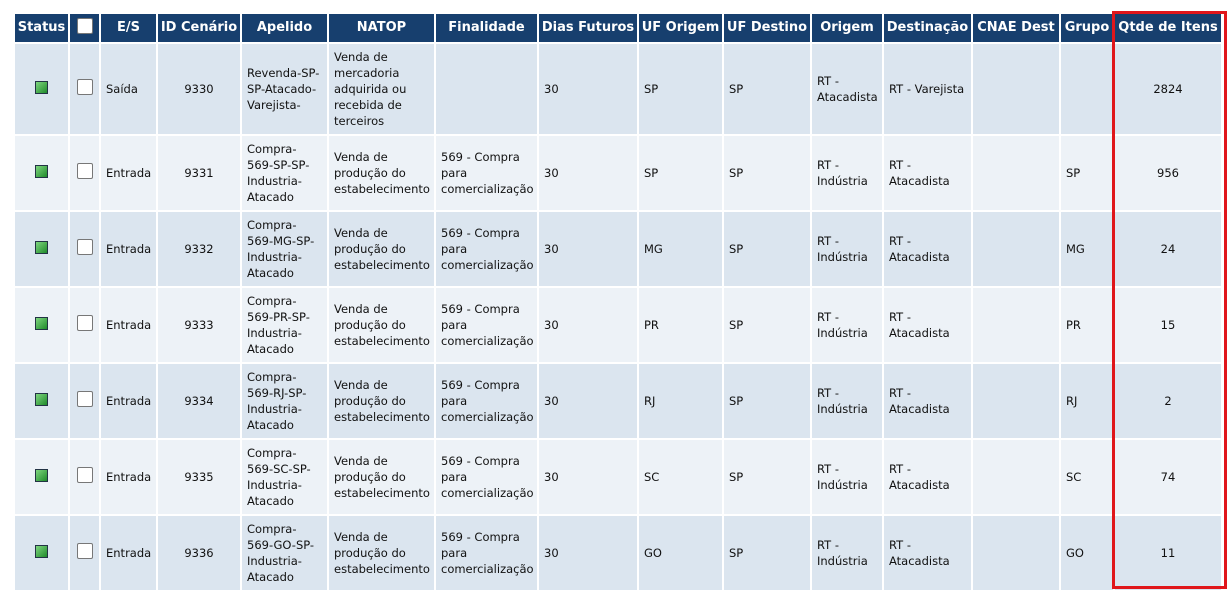 The image size is (1227, 590). I want to click on cell-uf-origem: RJ, so click(680, 401).